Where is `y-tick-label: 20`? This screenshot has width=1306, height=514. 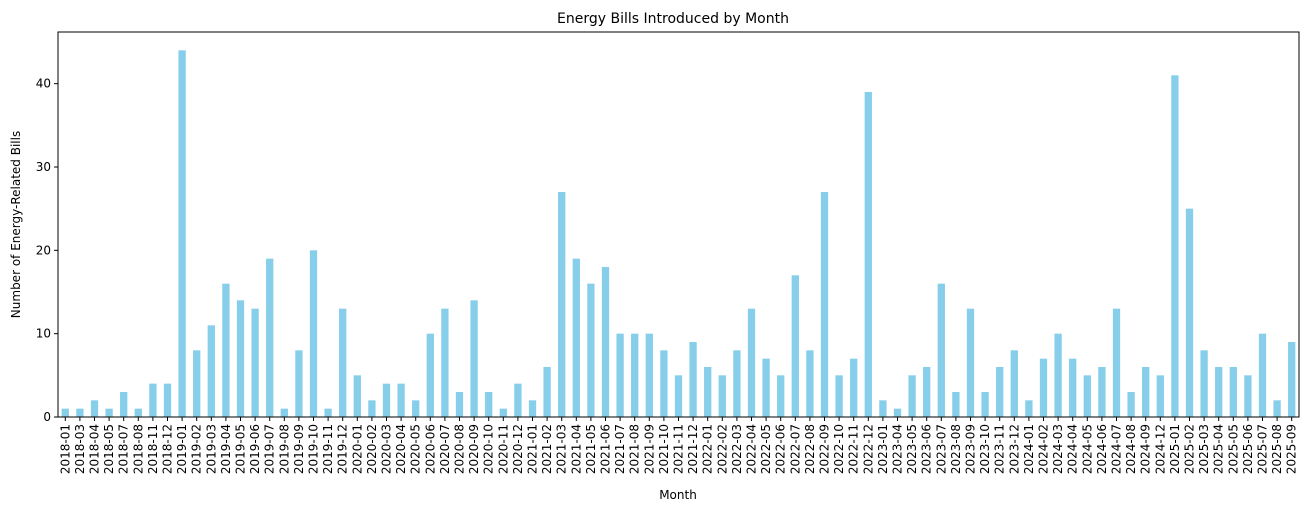 y-tick-label: 20 is located at coordinates (43, 250).